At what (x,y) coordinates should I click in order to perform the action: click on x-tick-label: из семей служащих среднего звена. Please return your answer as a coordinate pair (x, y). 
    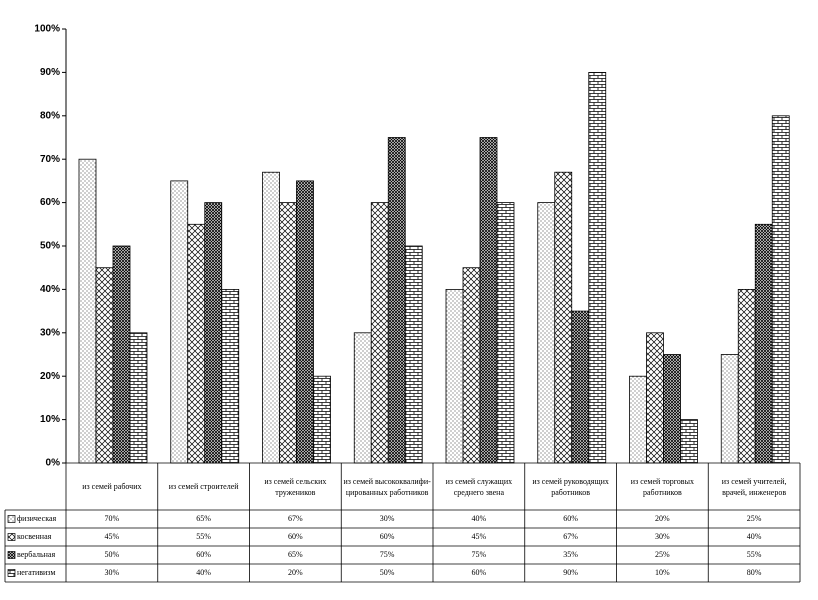
    Looking at the image, I should click on (479, 486).